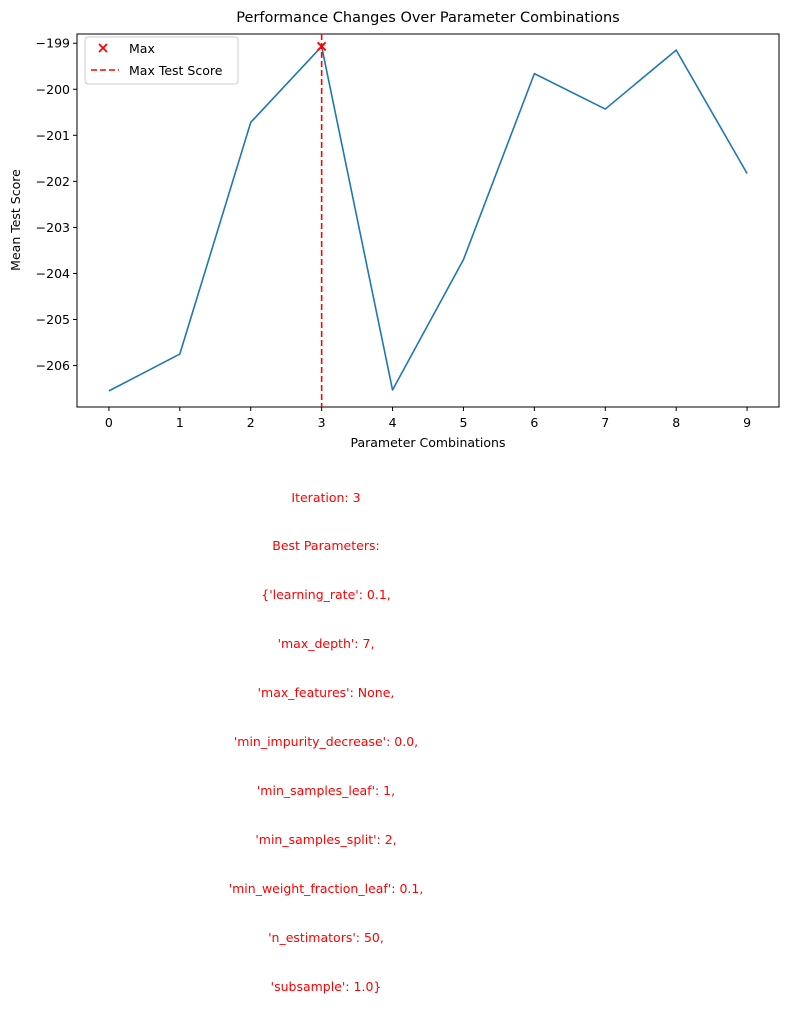  I want to click on legend: Max Max Test Score, so click(161, 60).